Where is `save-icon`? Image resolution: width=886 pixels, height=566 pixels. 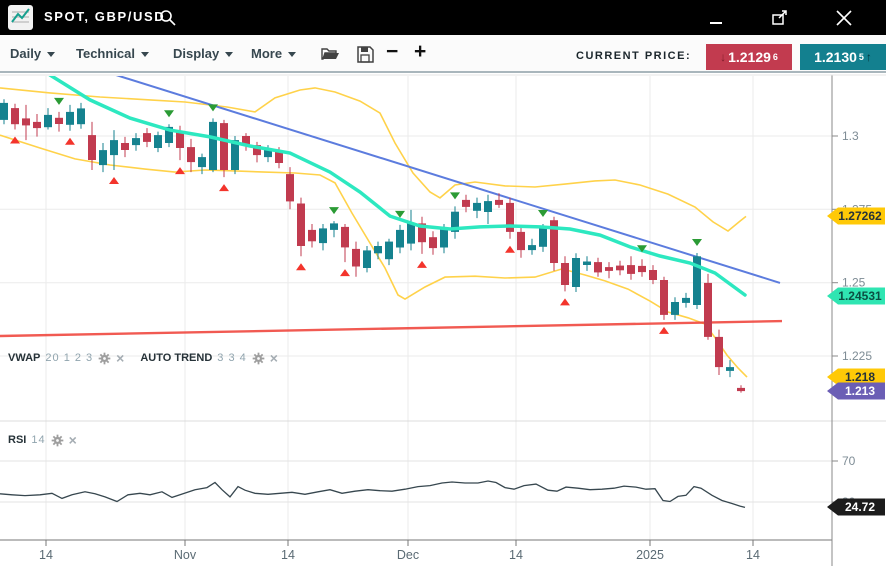 save-icon is located at coordinates (365, 54).